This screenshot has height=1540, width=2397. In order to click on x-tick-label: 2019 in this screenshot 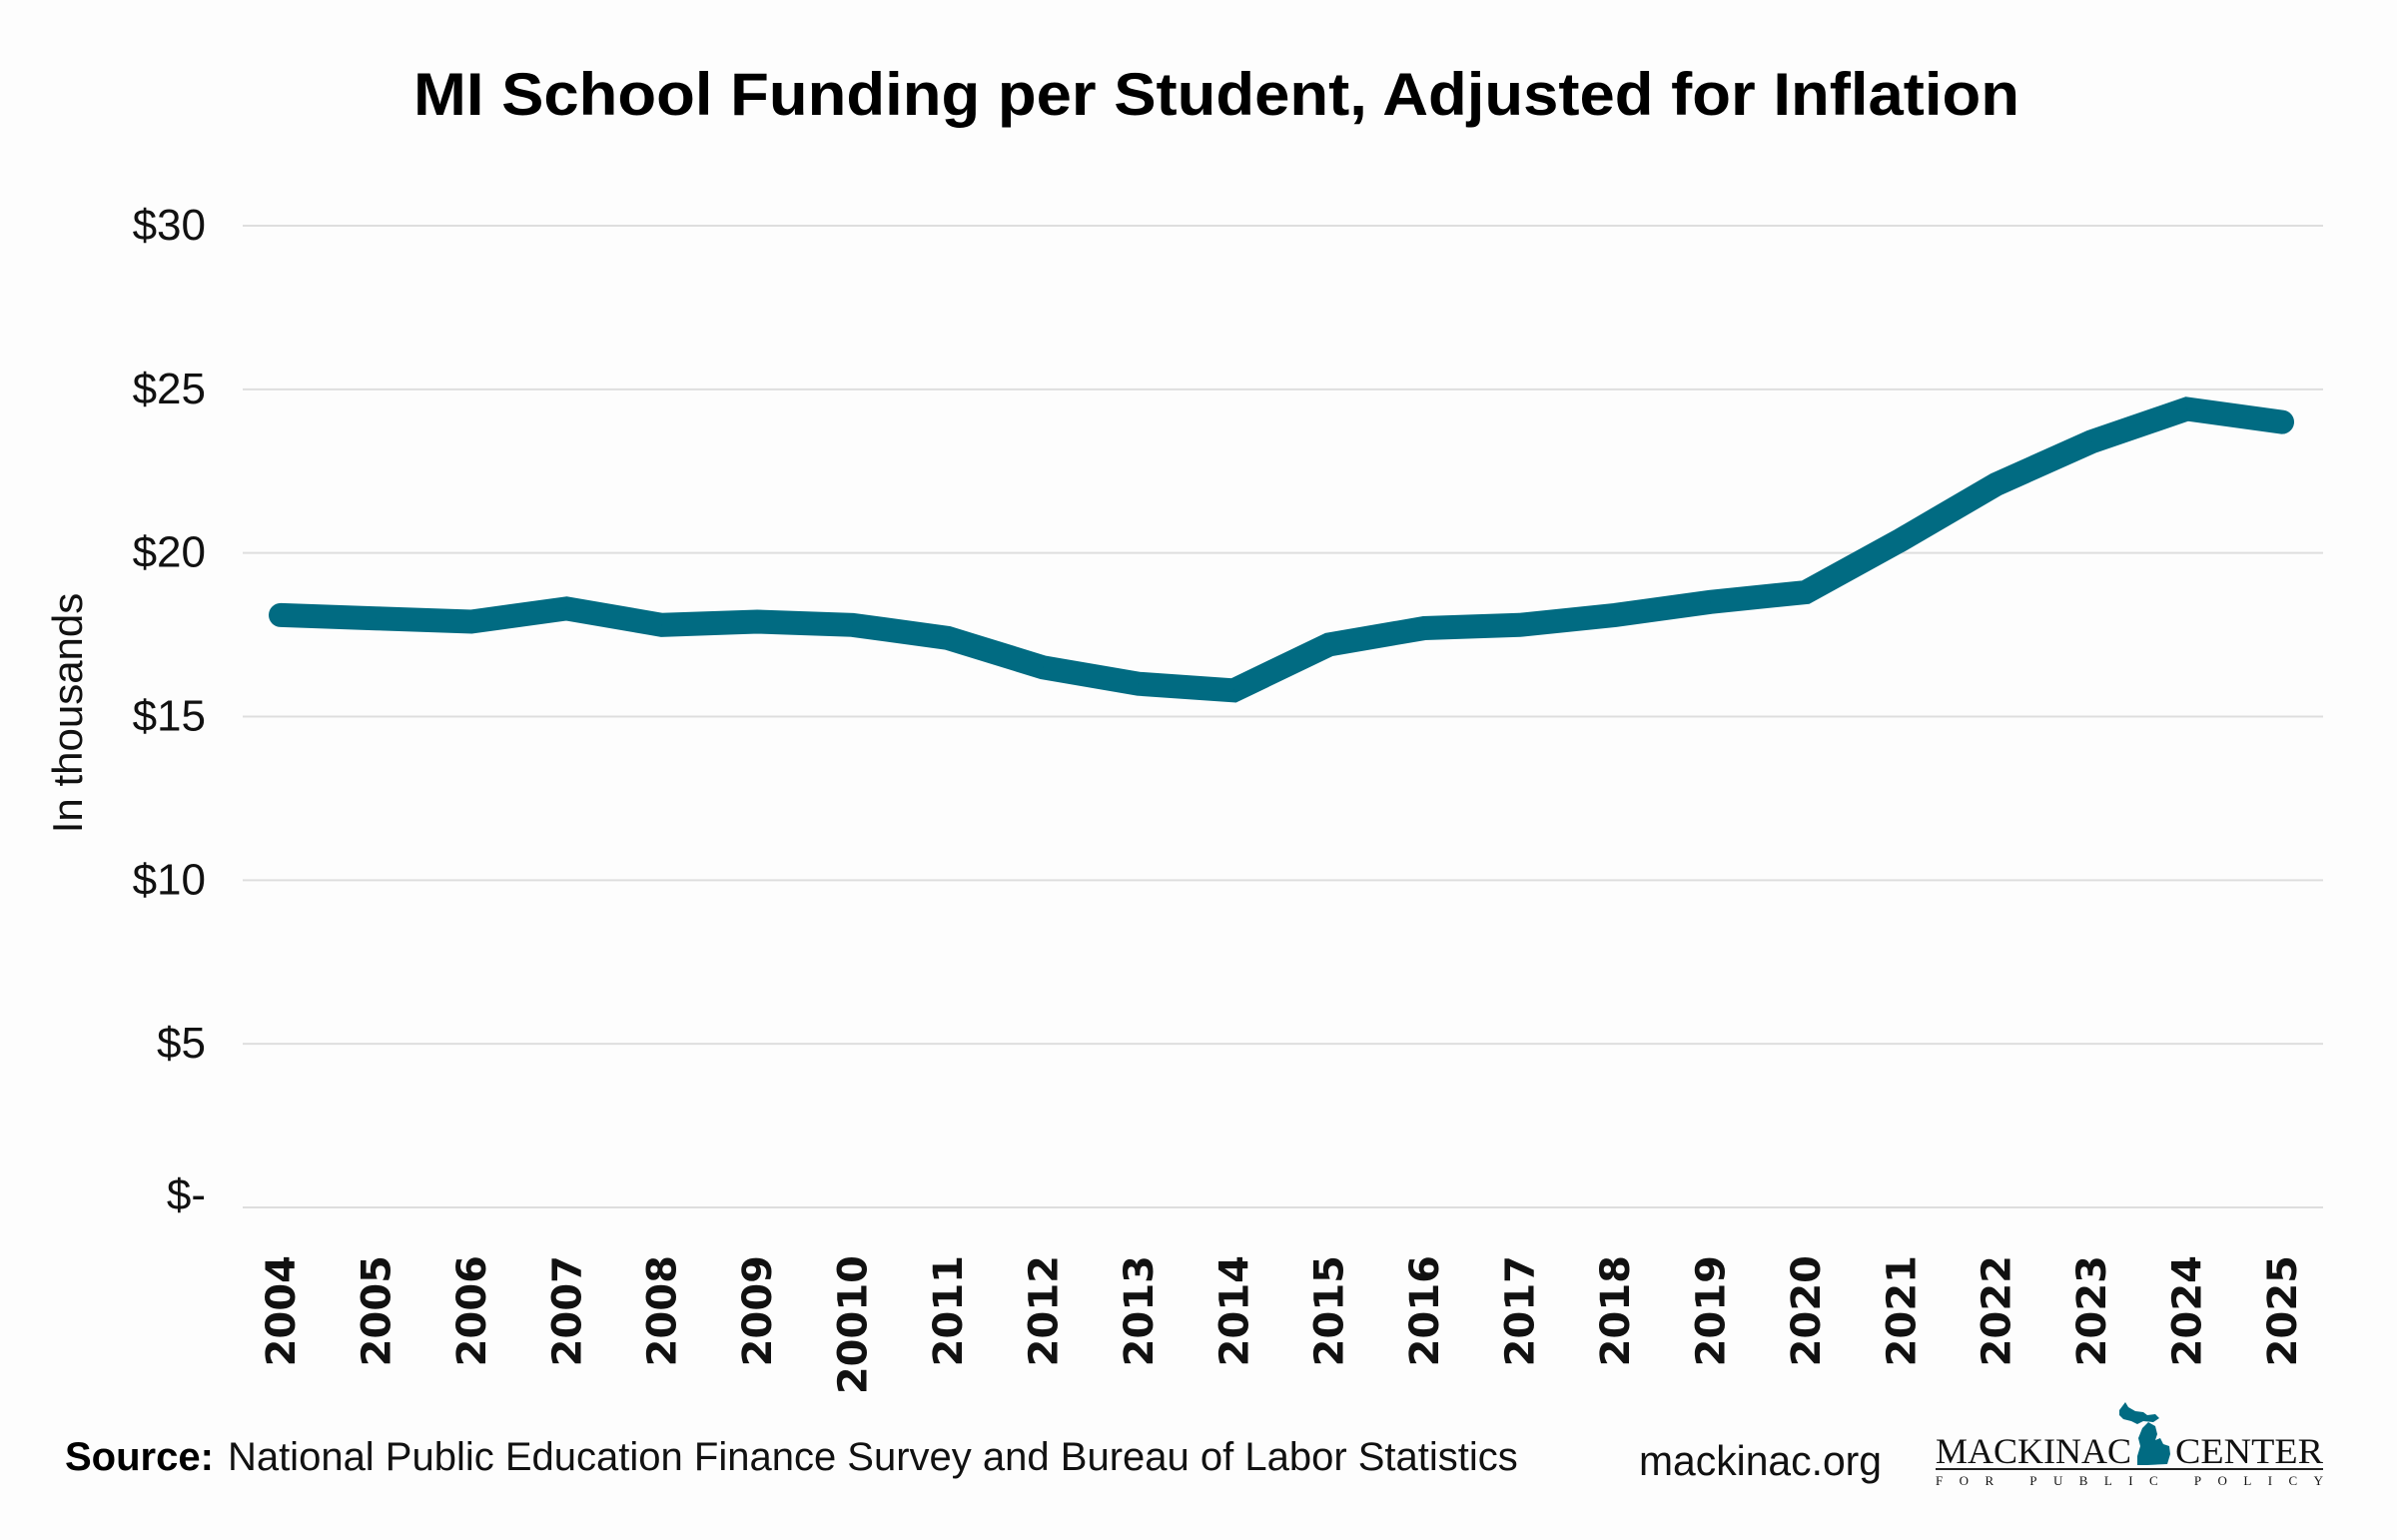, I will do `click(1711, 1311)`.